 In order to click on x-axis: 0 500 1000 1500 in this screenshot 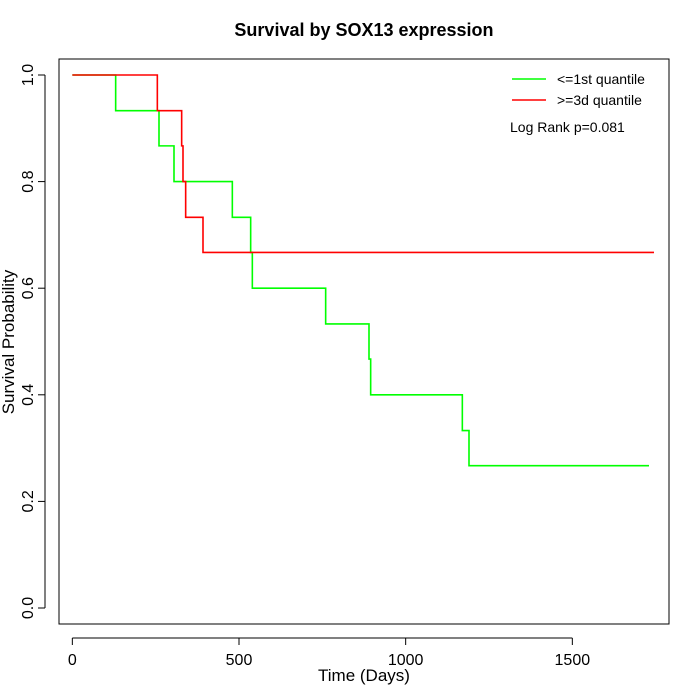, I will do `click(329, 653)`.